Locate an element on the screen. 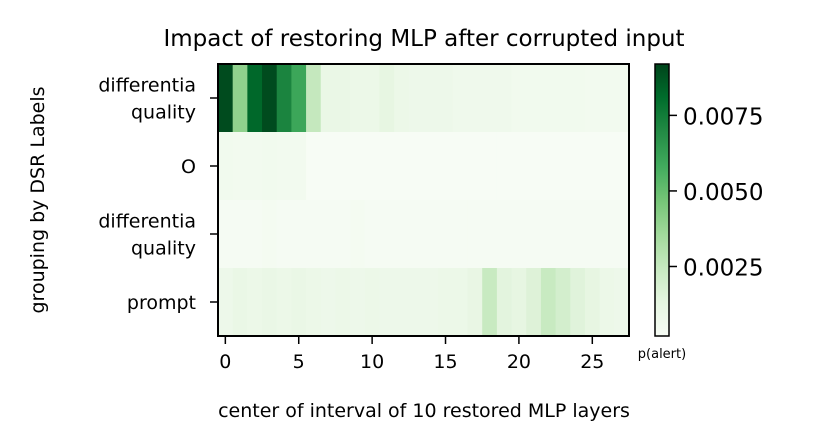 The height and width of the screenshot is (447, 829). x-tick-labels: 0 5 10 15 20 25 is located at coordinates (411, 354).